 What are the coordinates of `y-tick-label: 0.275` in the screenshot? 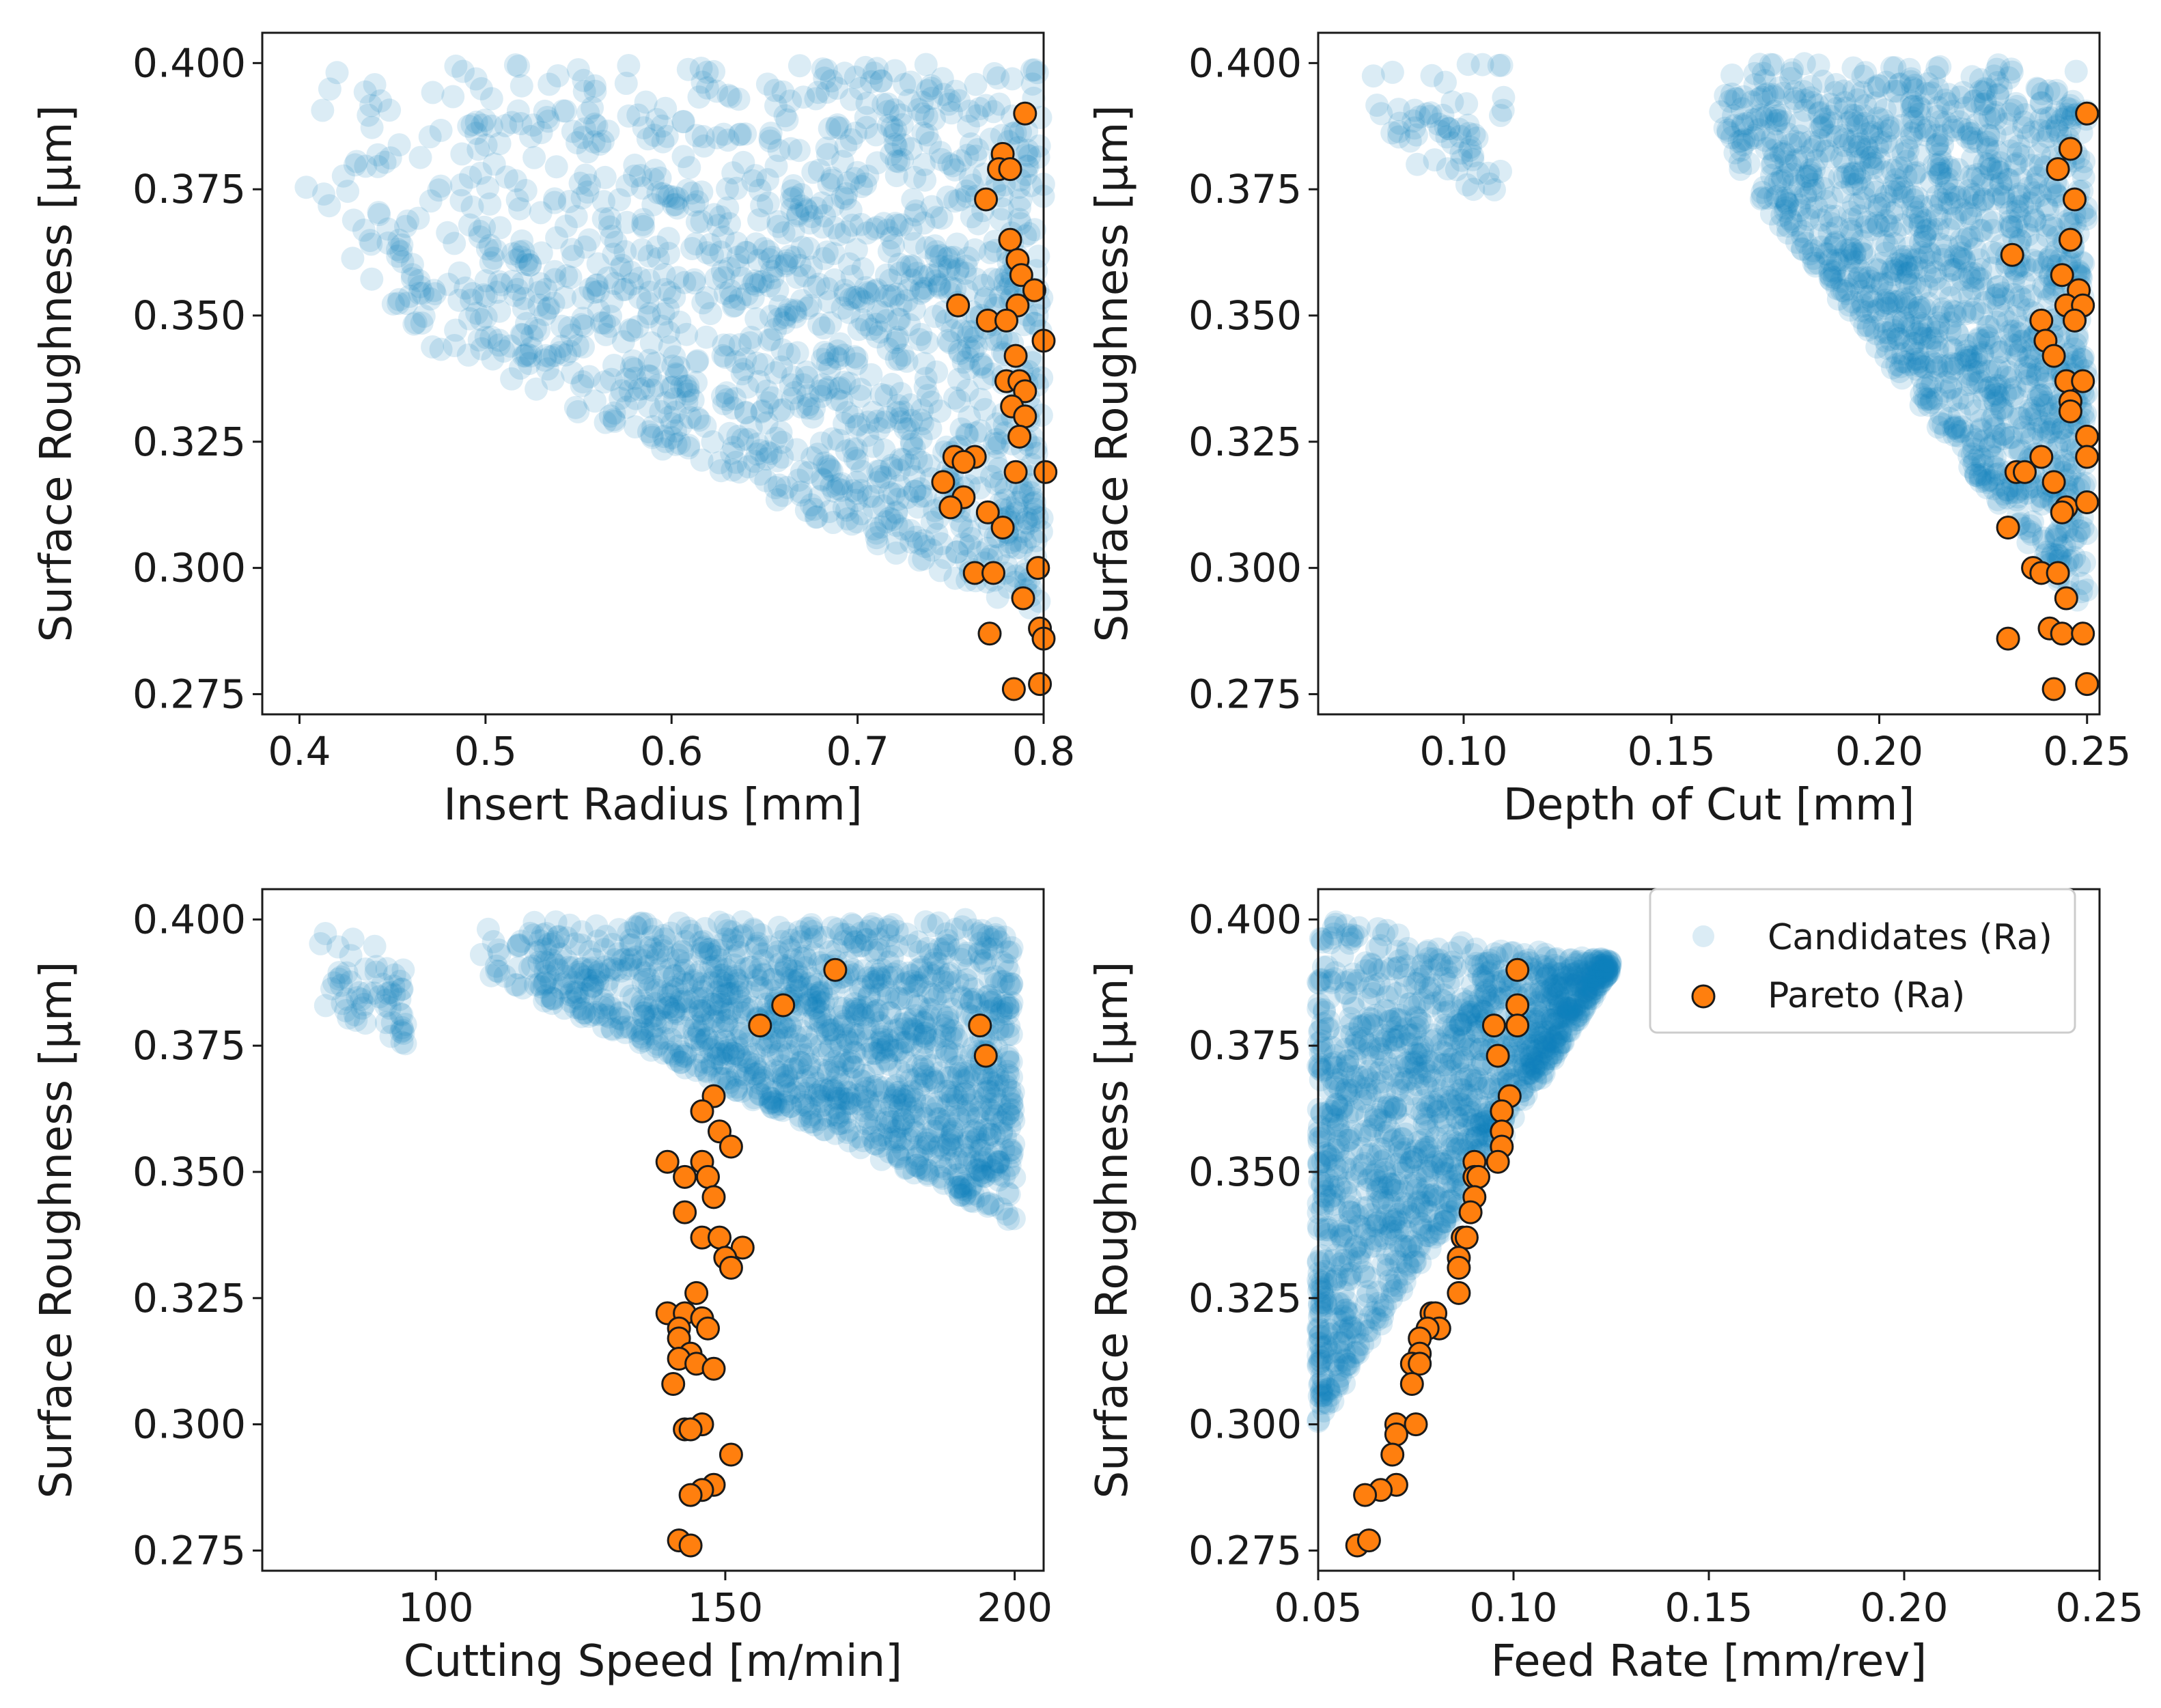 It's located at (1245, 694).